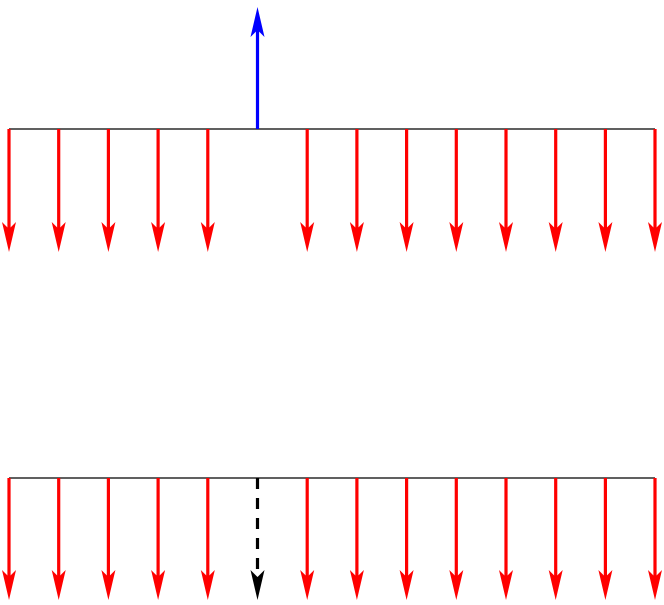 This screenshot has width=664, height=605. What do you see at coordinates (257, 68) in the screenshot?
I see `blue-up-arrow` at bounding box center [257, 68].